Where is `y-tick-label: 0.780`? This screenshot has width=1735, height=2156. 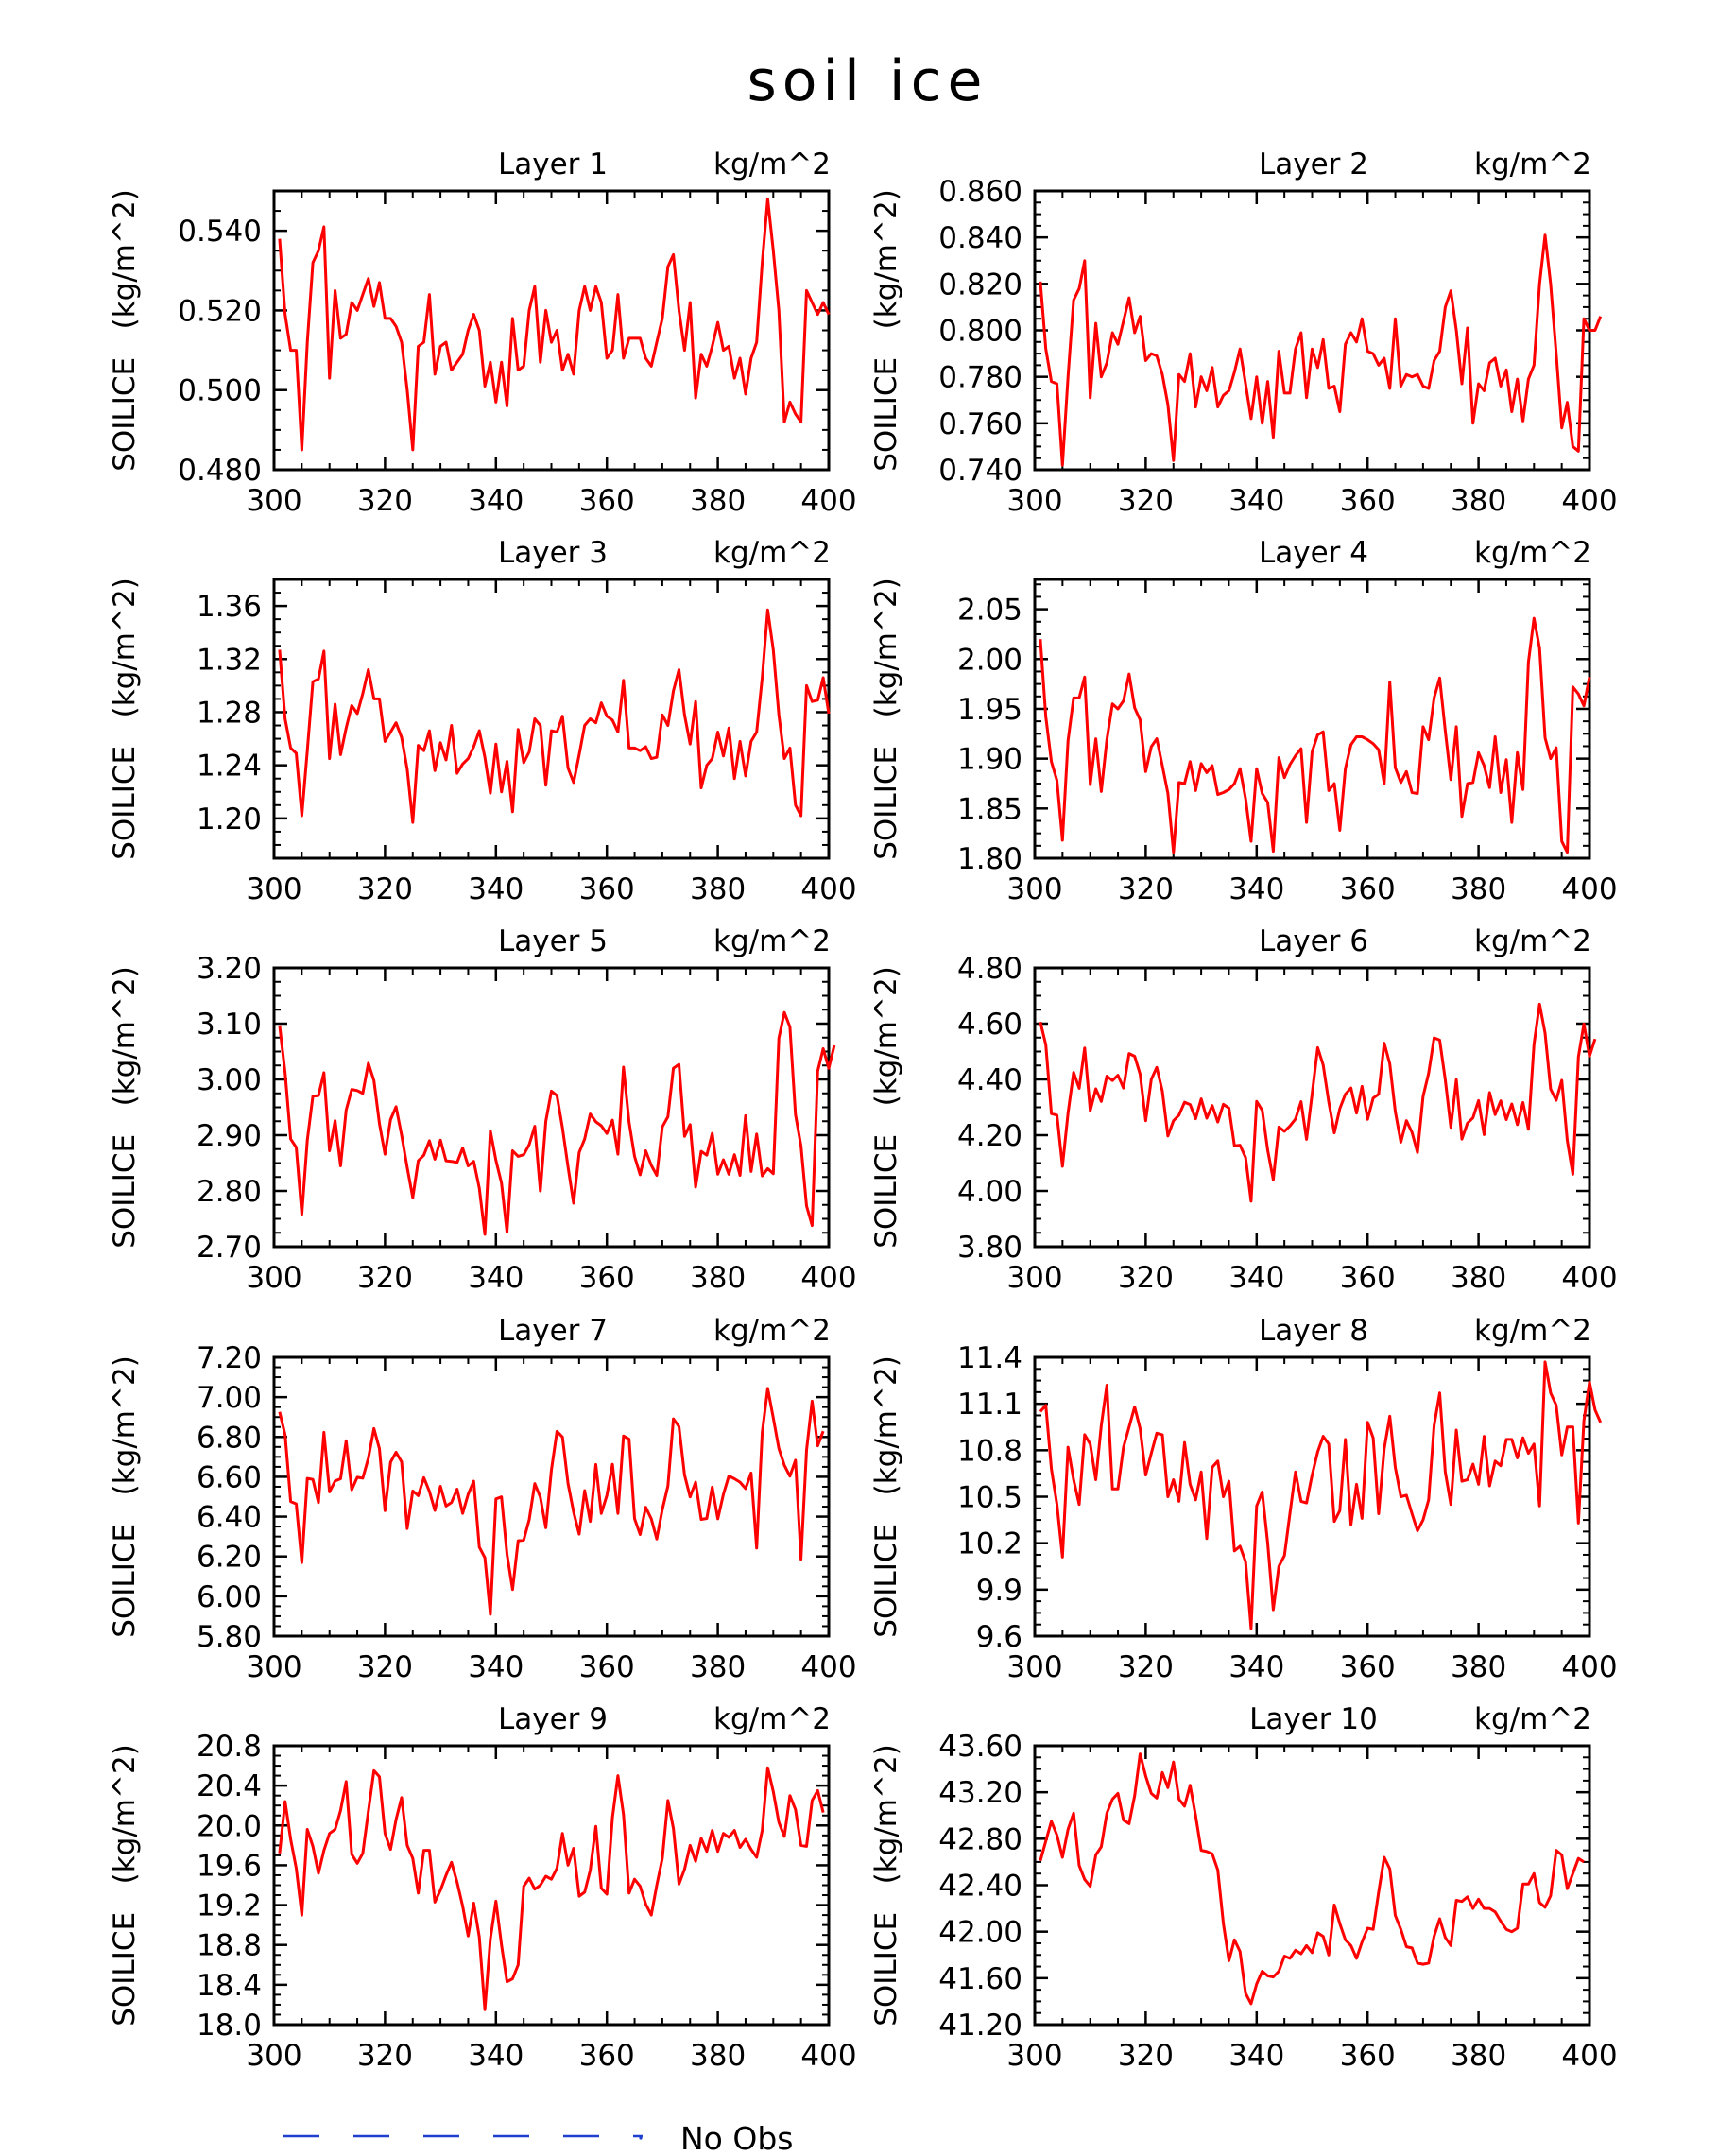
y-tick-label: 0.780 is located at coordinates (980, 378).